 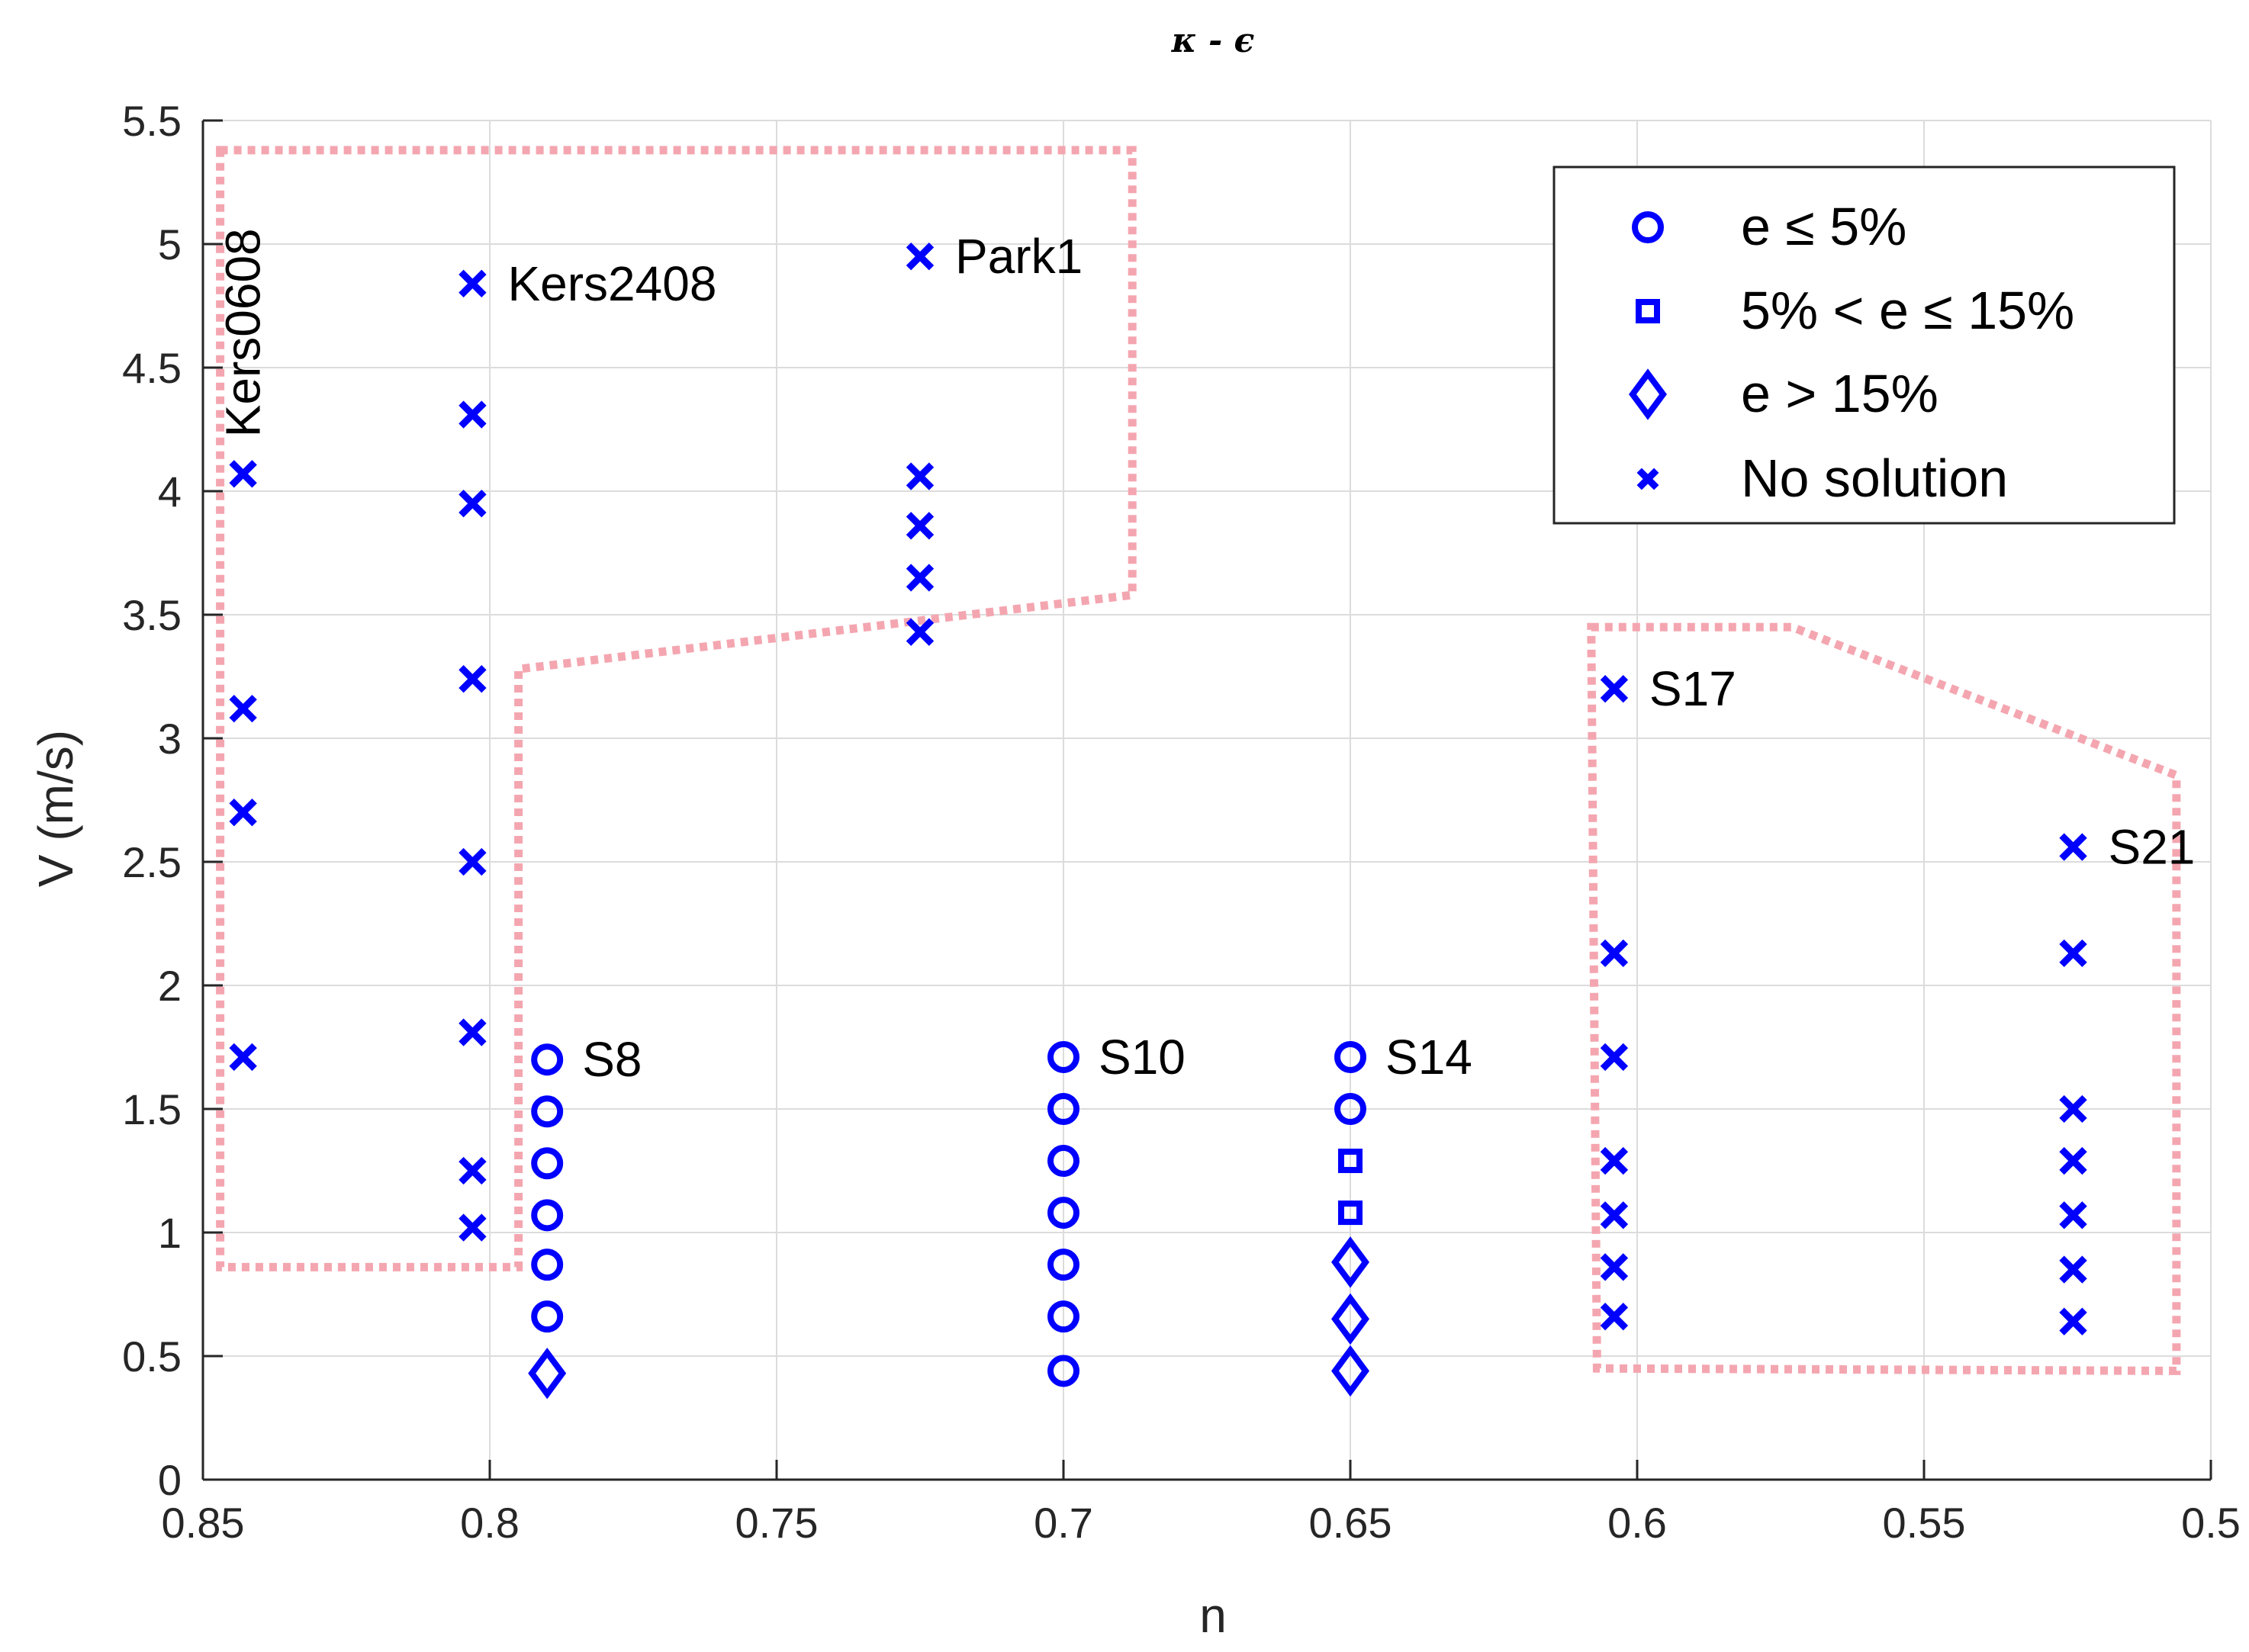 I want to click on legend-x-marker, so click(x=1647, y=479).